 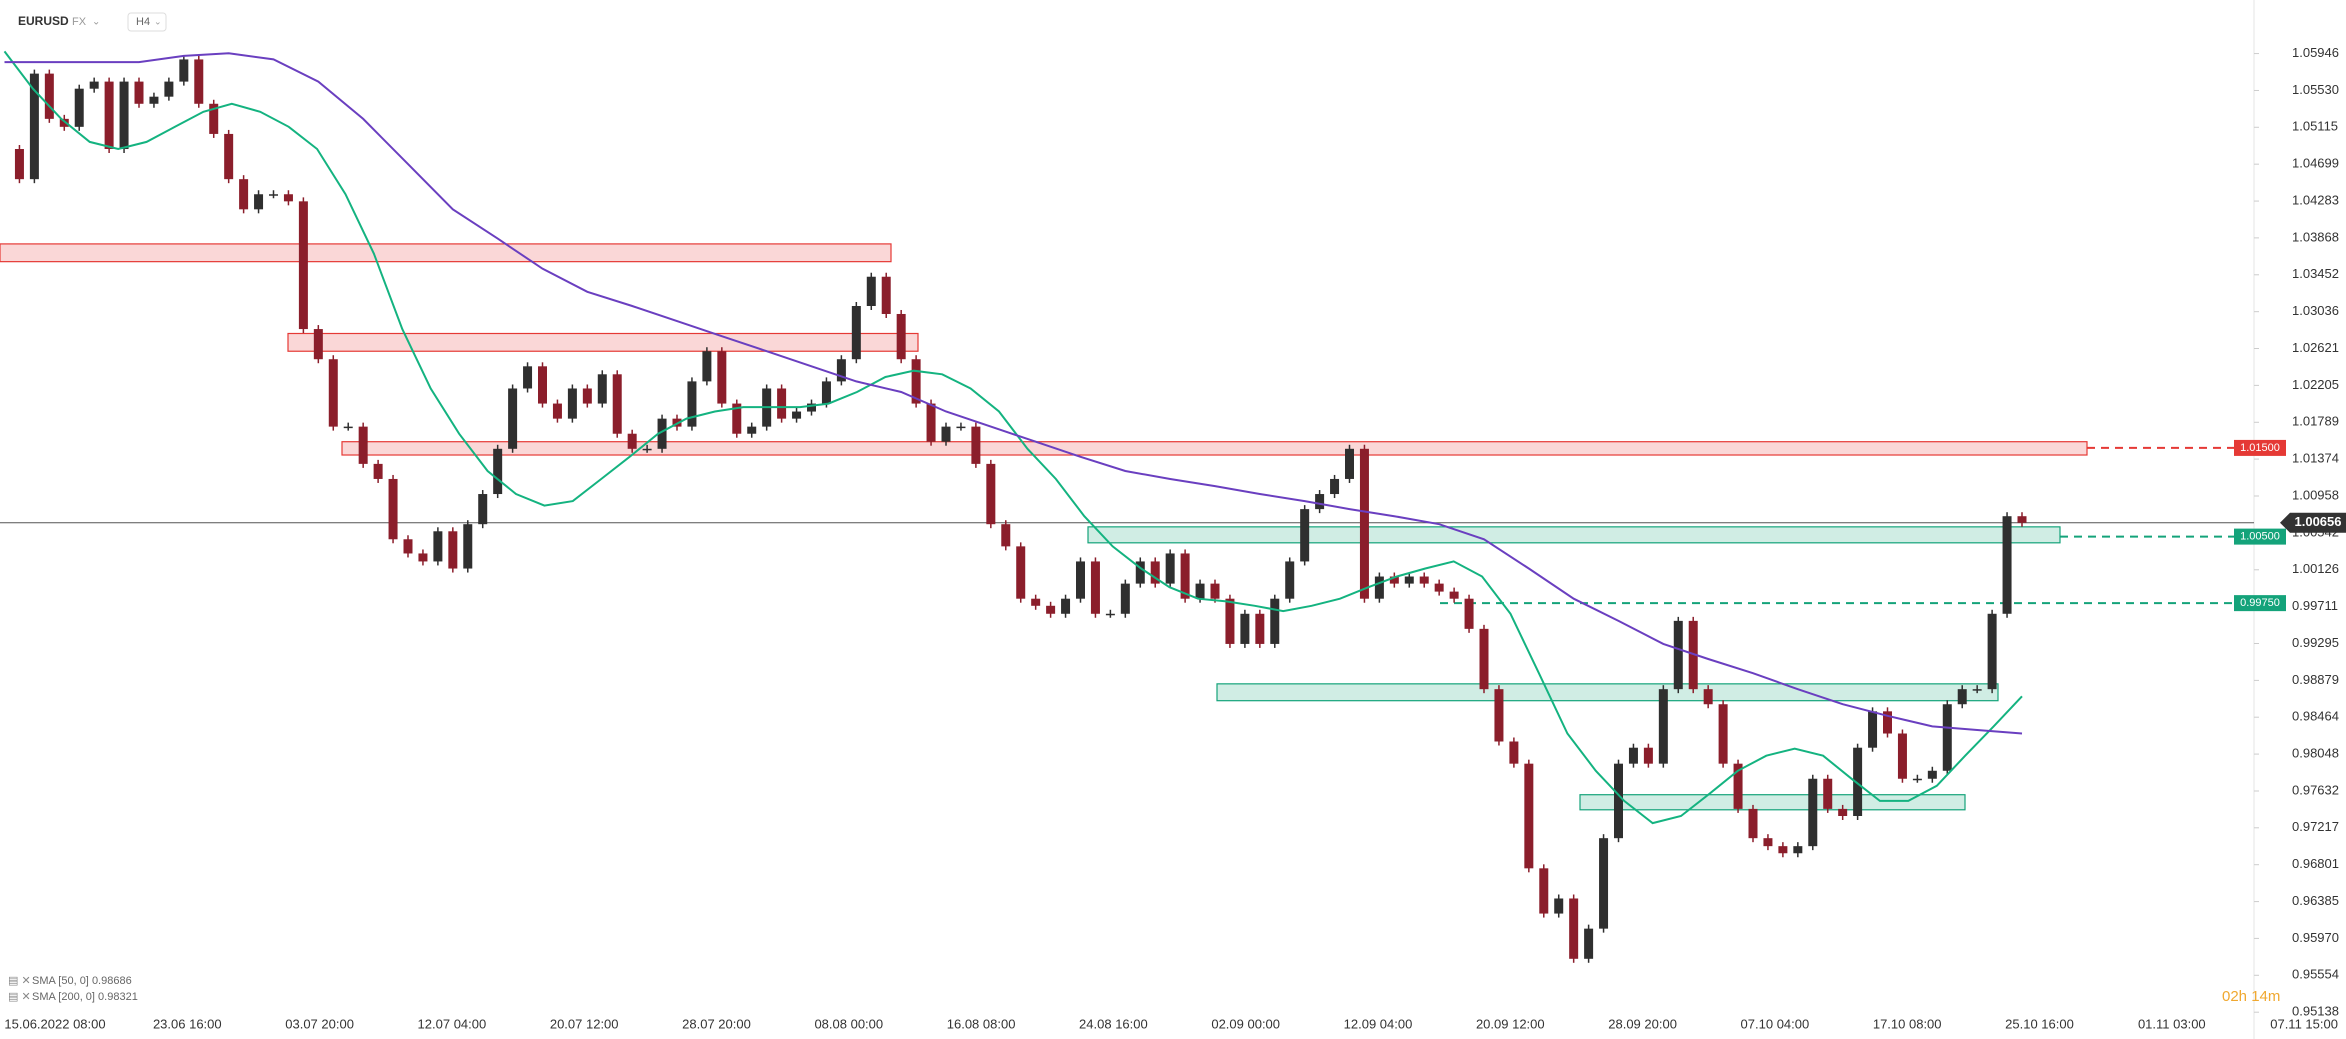 I want to click on x-tick-label: 16.08 08:00, so click(x=981, y=1023).